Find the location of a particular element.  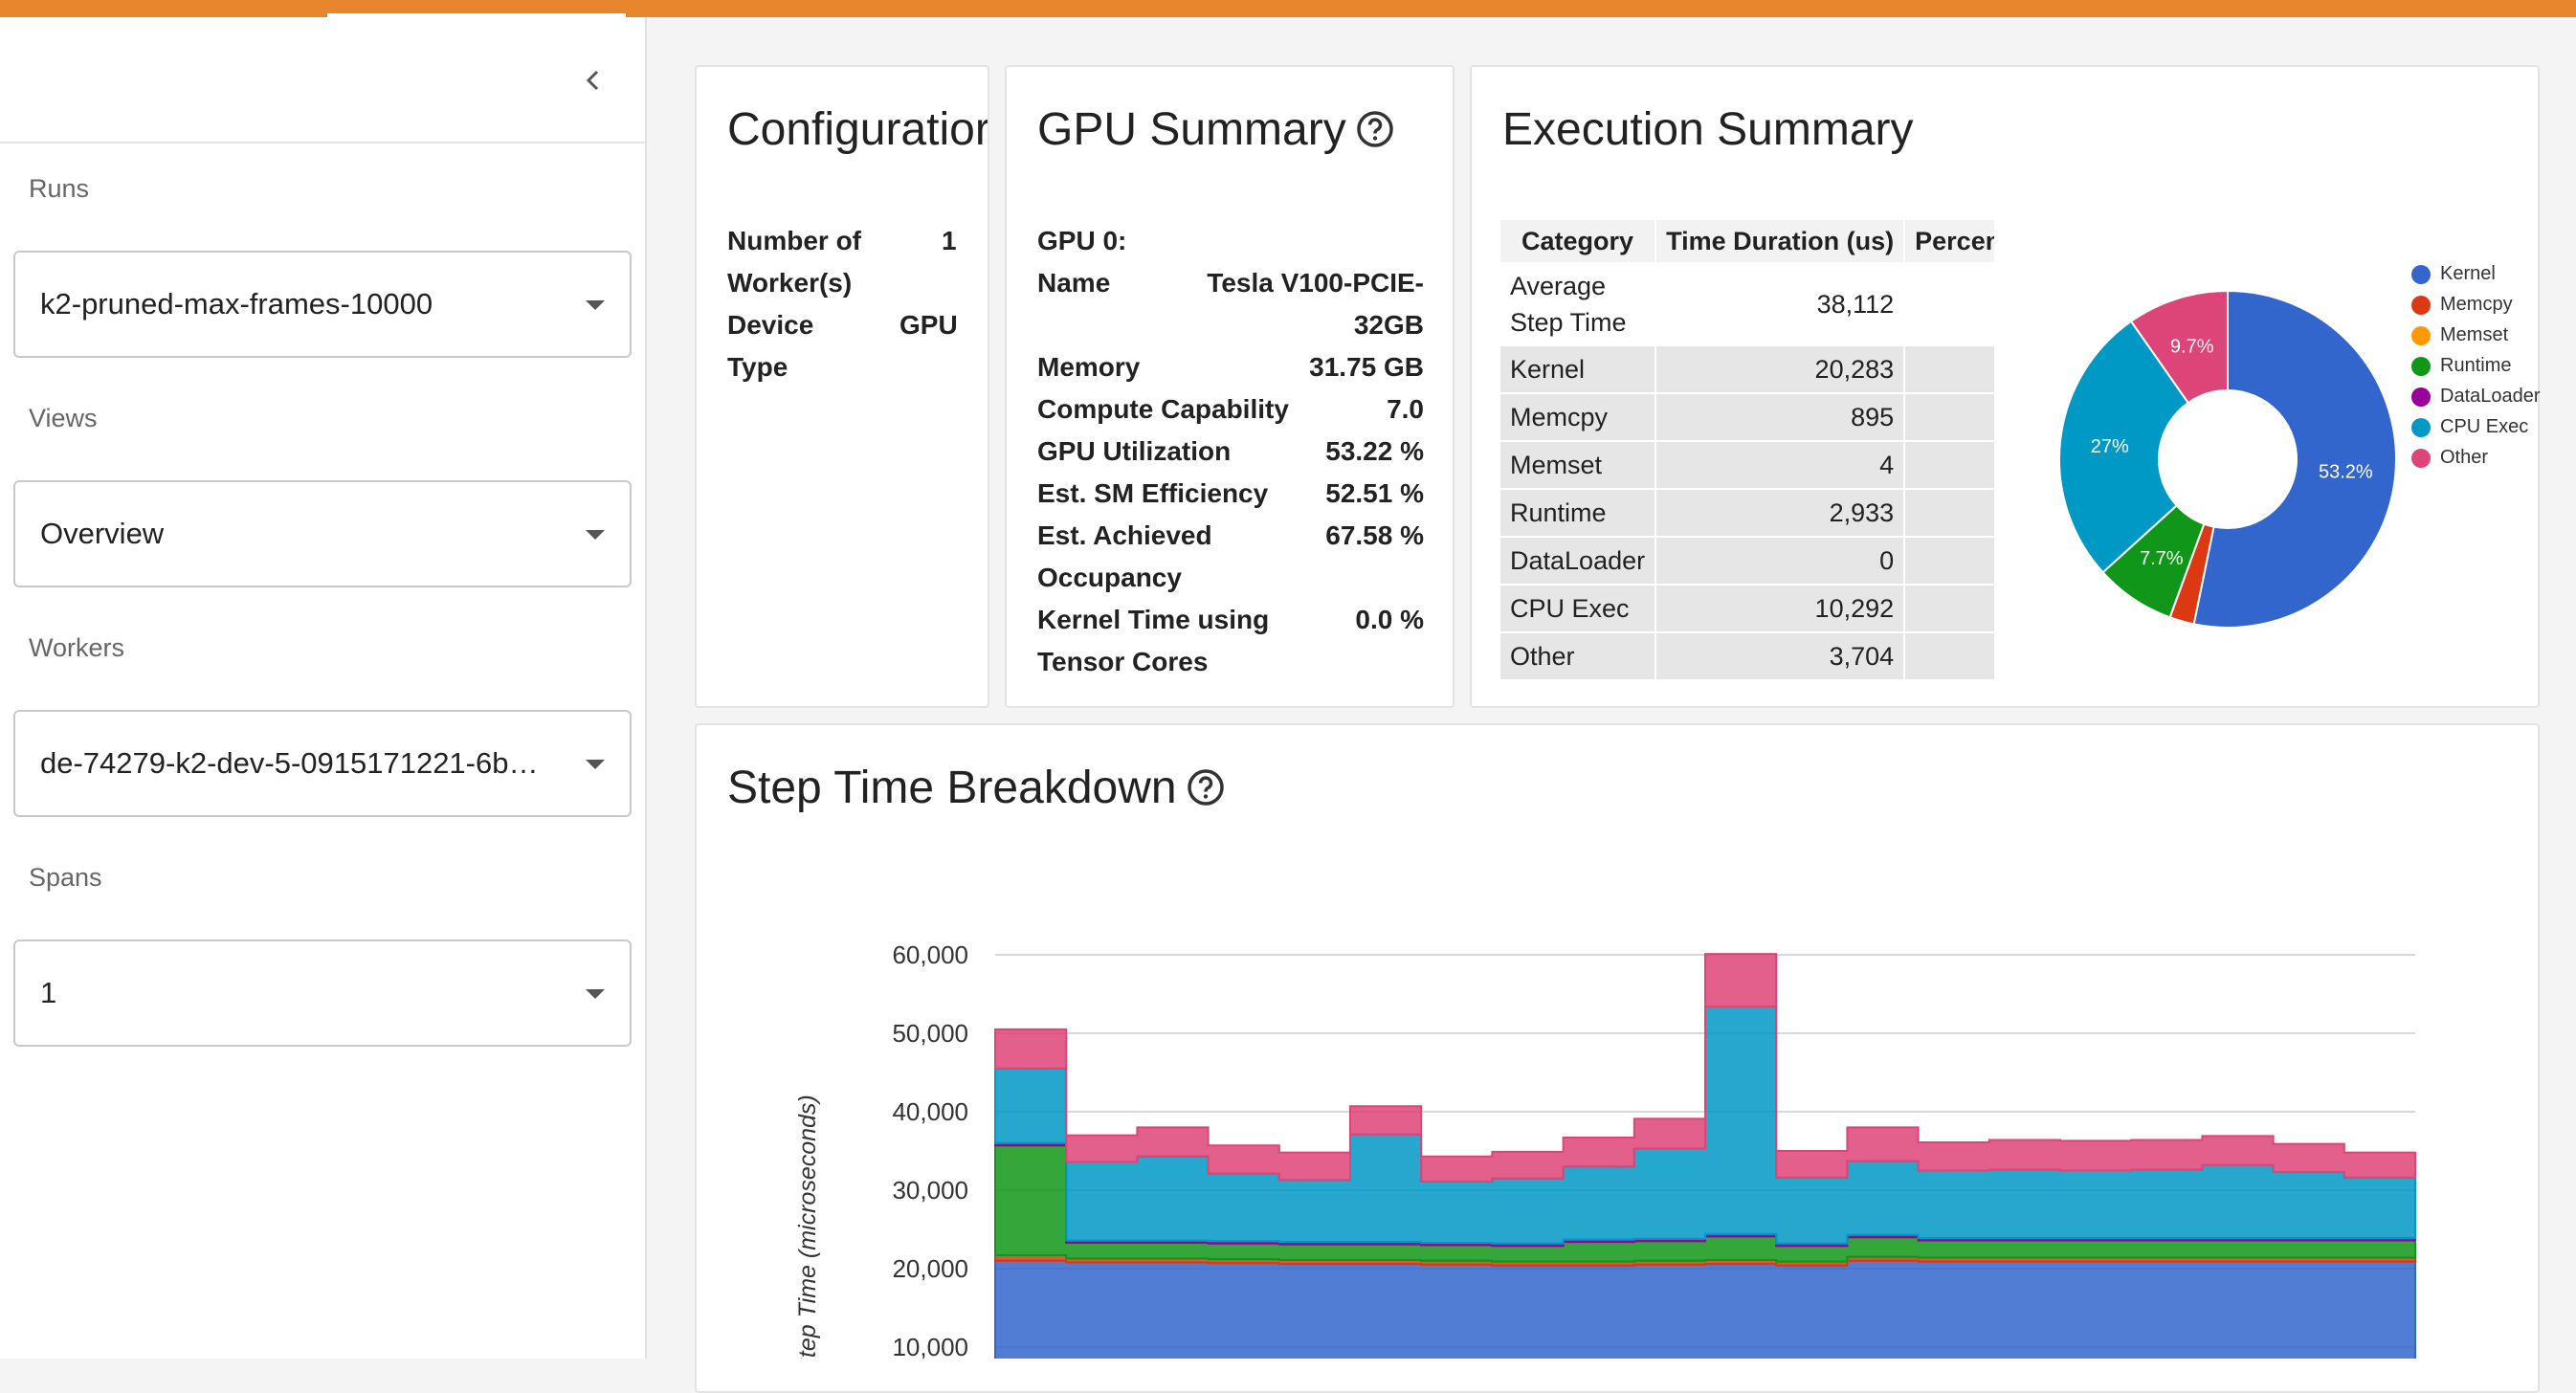

execution-donut-chart: 53.2% 7.7% 27% 9.7% is located at coordinates (2227, 459).